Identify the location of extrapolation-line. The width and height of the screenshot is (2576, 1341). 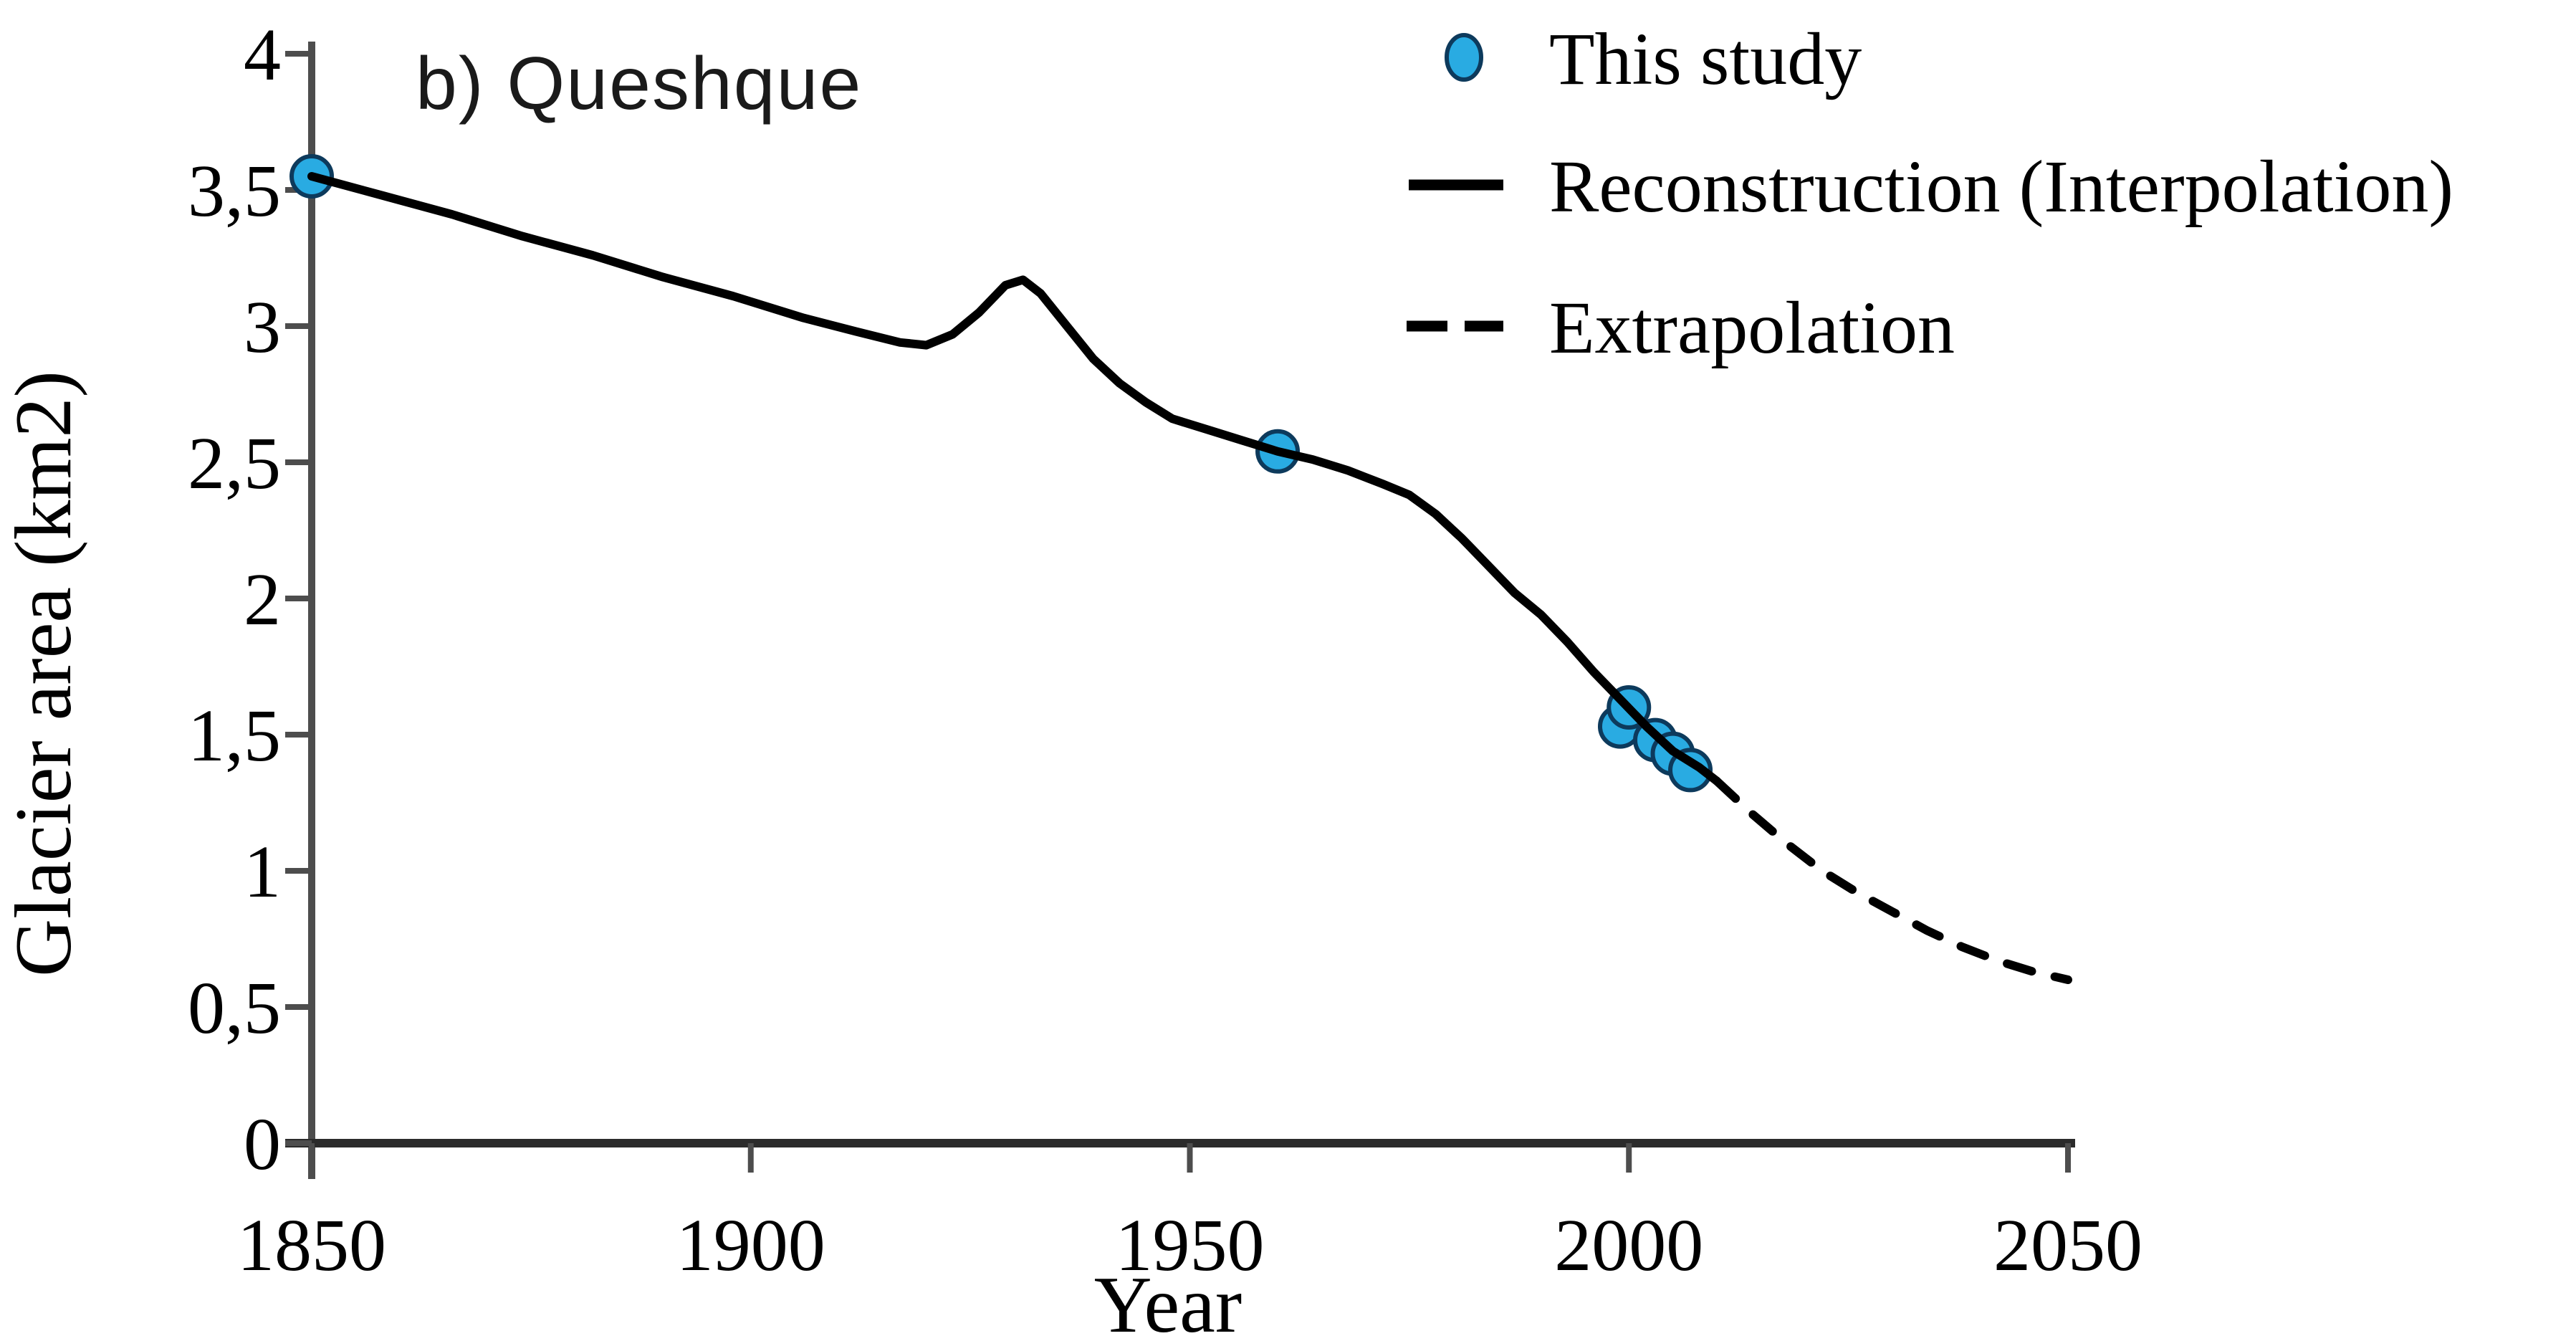
(1892, 880).